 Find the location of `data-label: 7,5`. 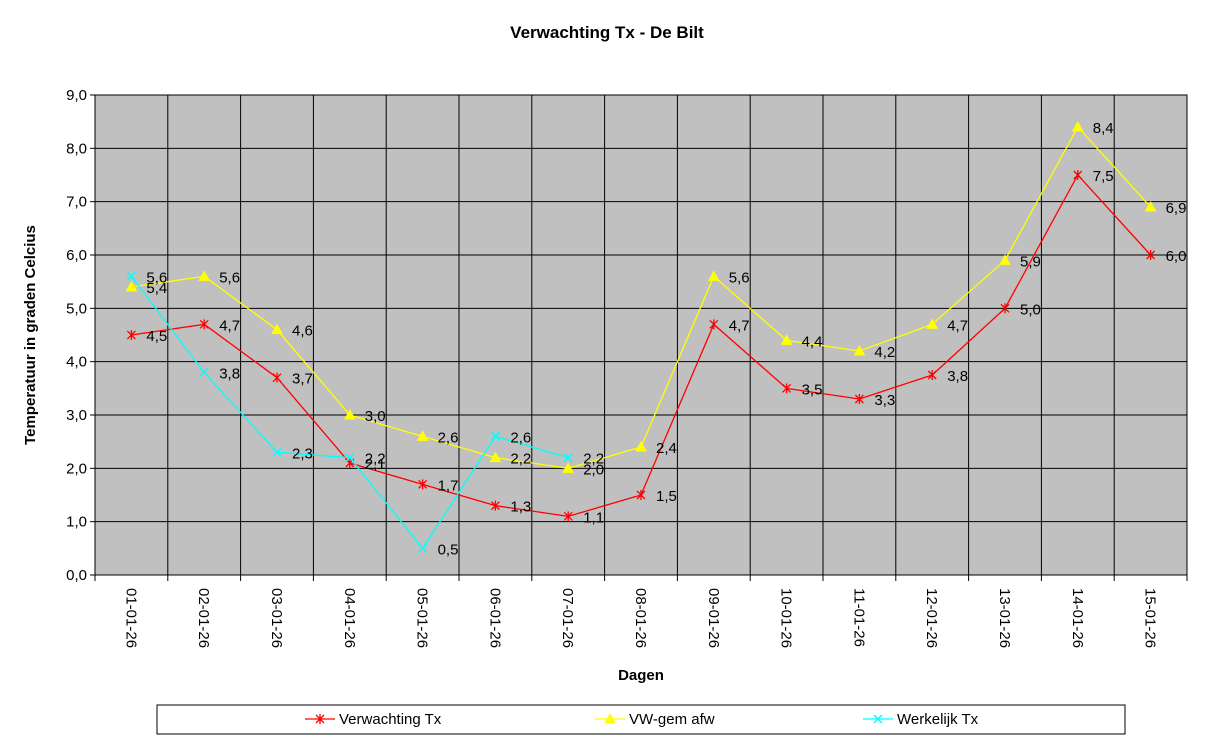

data-label: 7,5 is located at coordinates (1103, 176).